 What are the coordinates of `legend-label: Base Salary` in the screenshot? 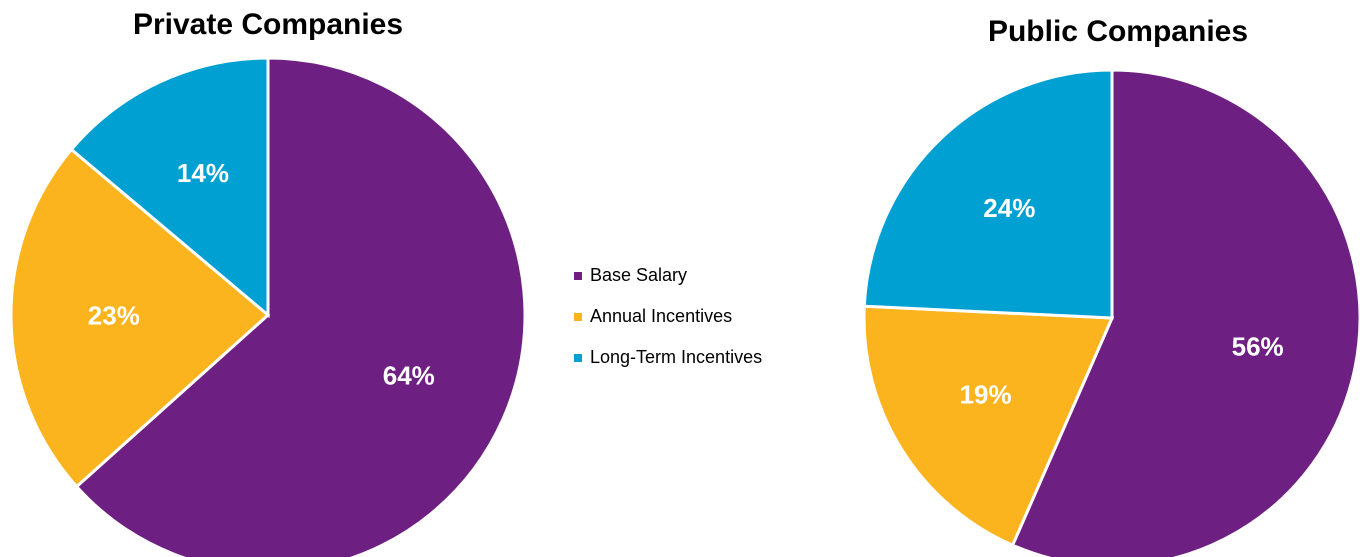 It's located at (638, 275).